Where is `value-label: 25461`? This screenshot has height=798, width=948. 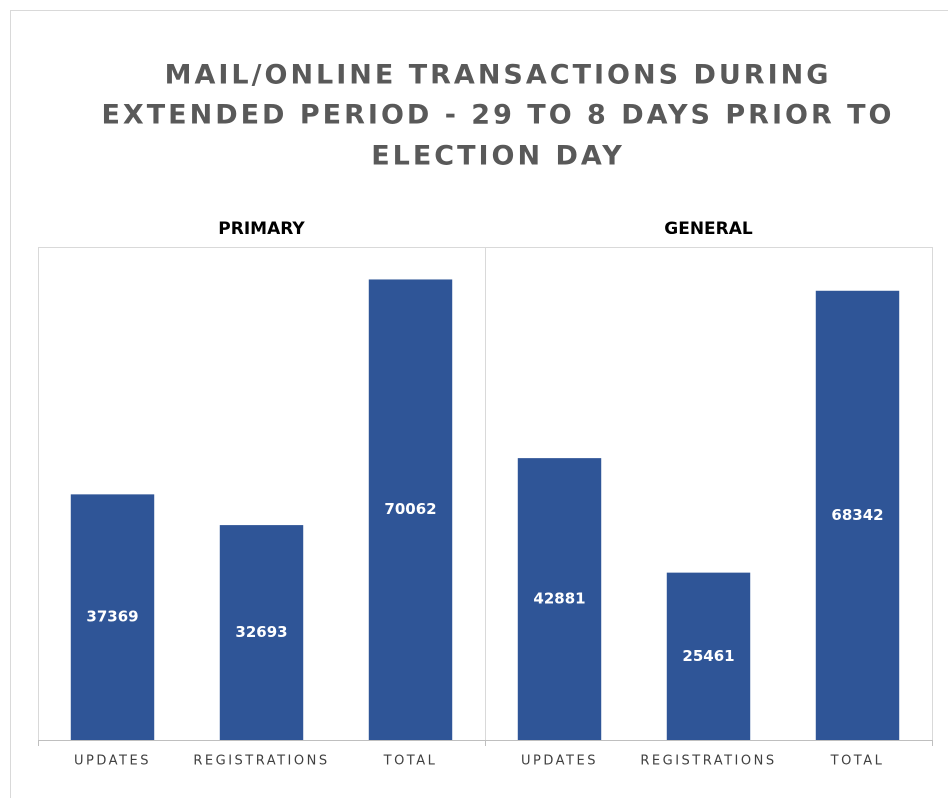 value-label: 25461 is located at coordinates (708, 656).